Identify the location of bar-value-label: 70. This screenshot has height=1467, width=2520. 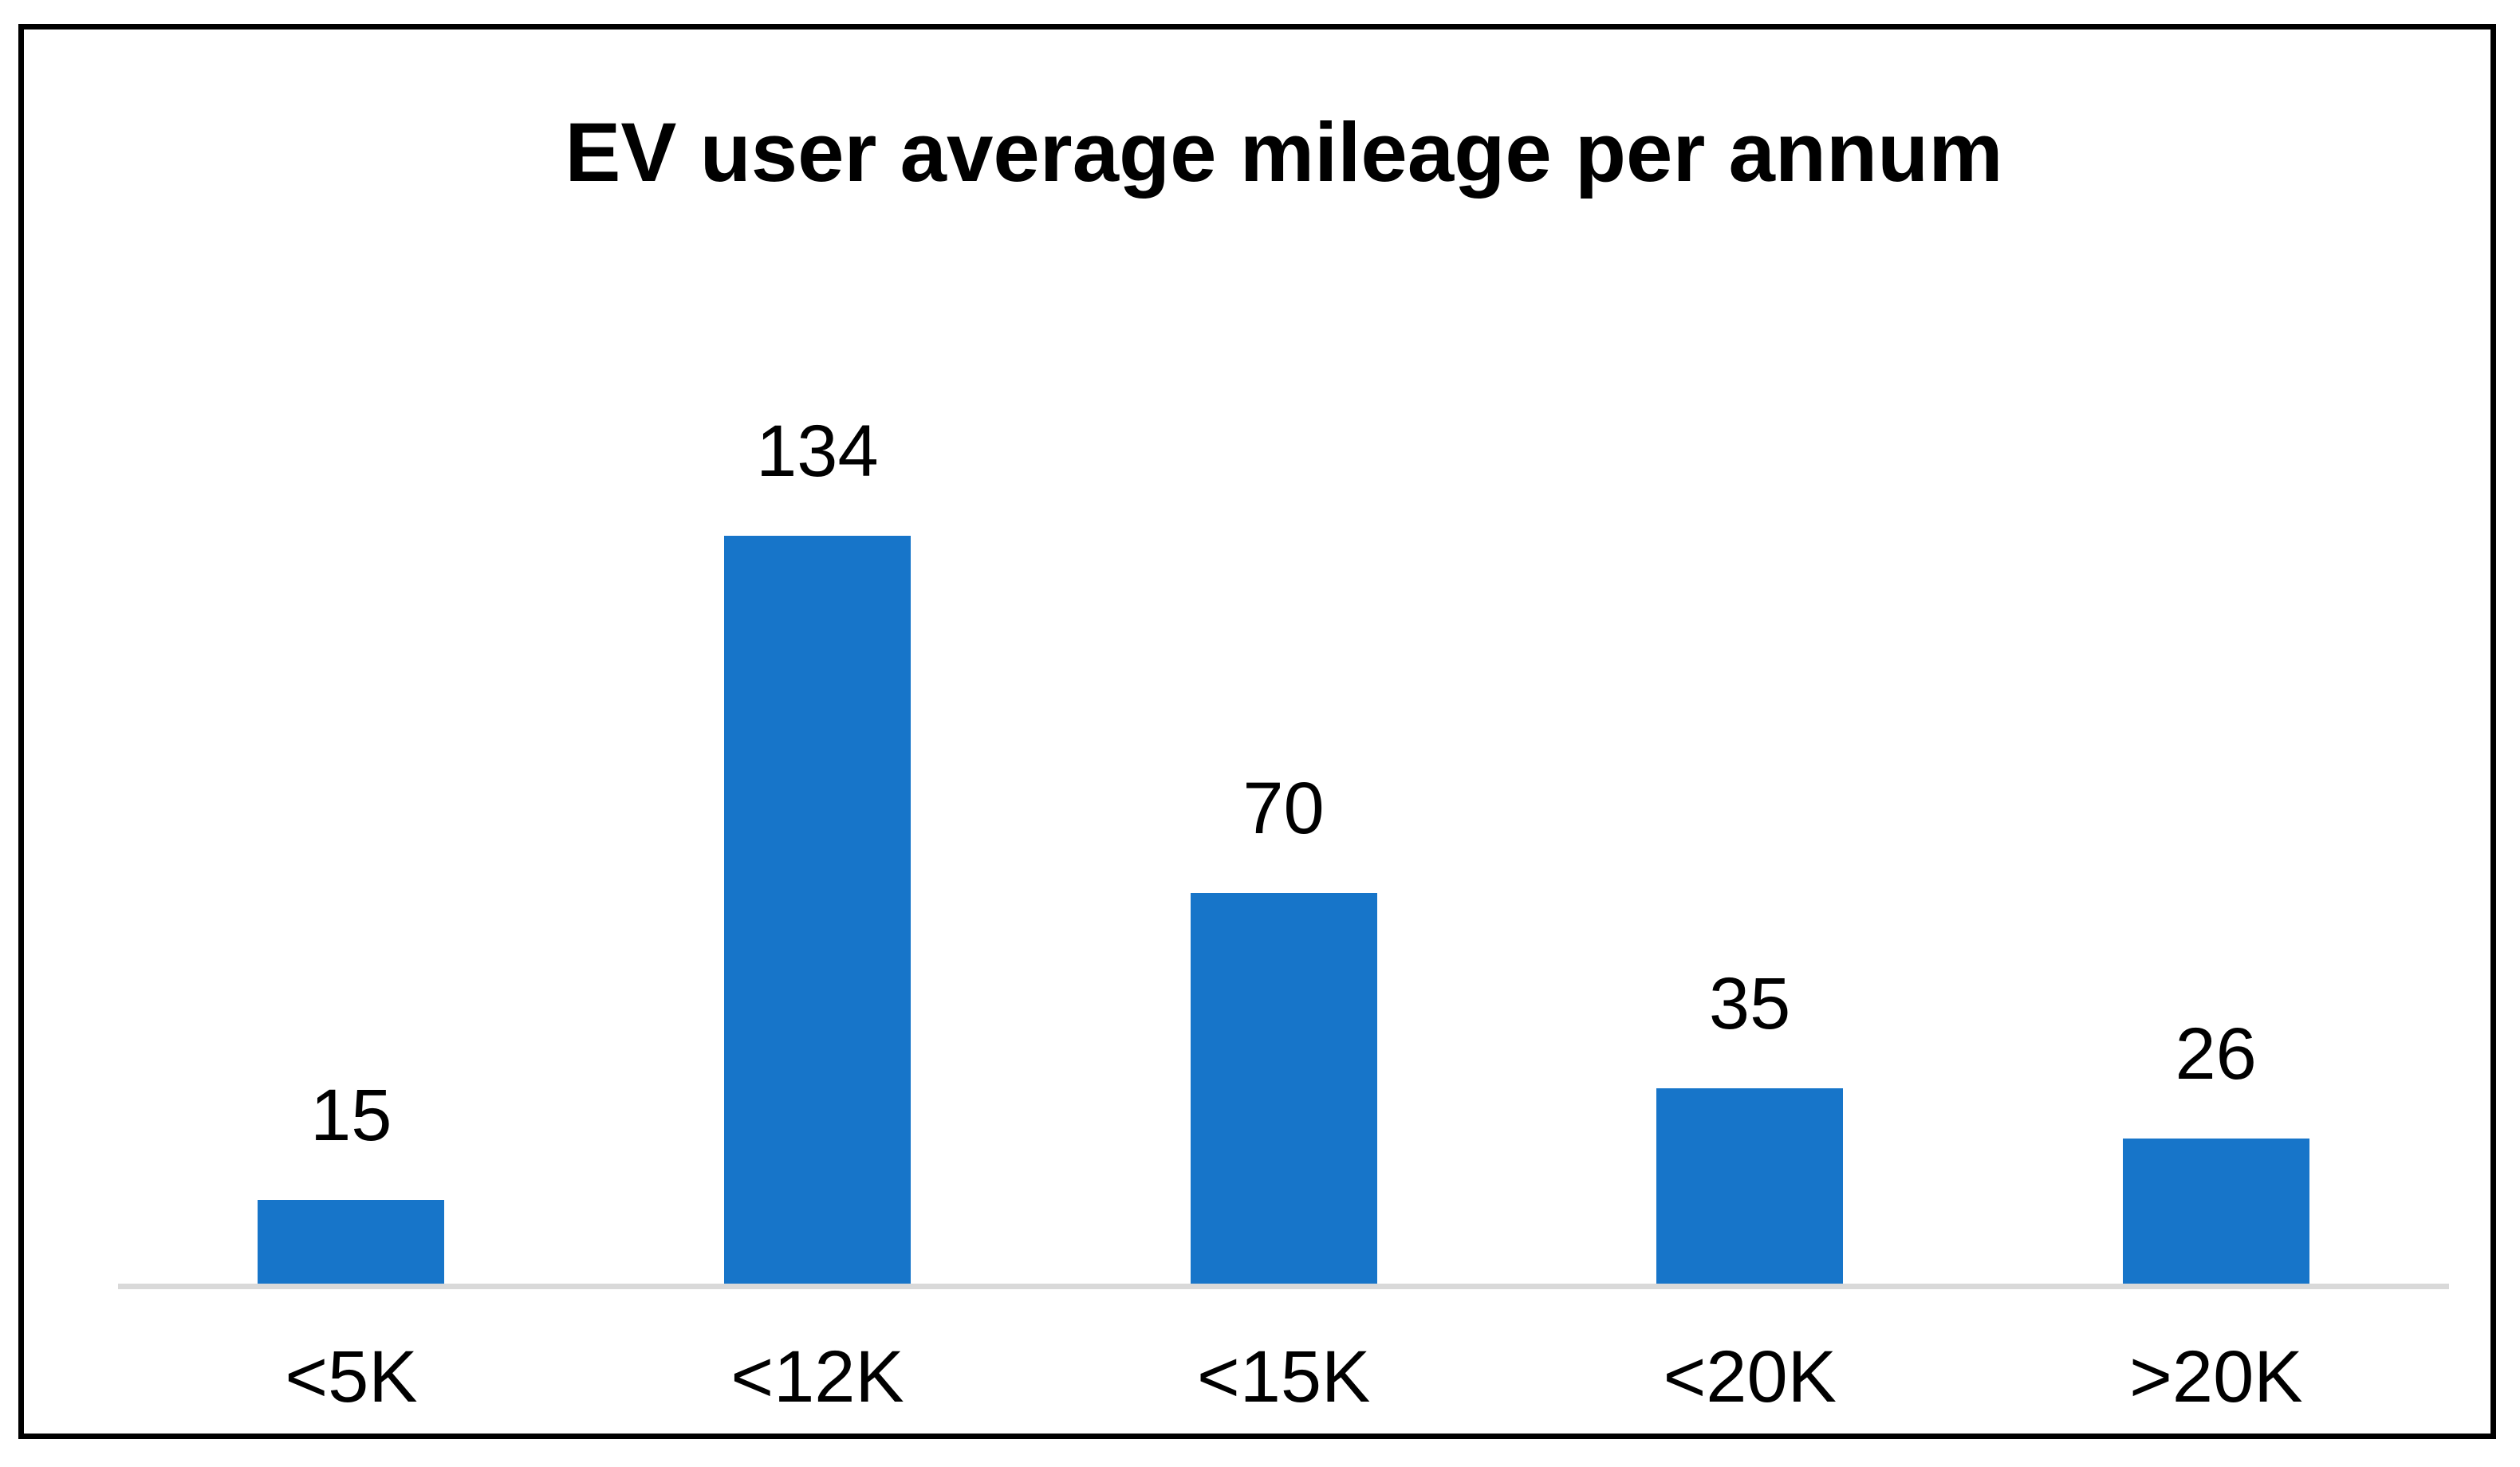
(1283, 808).